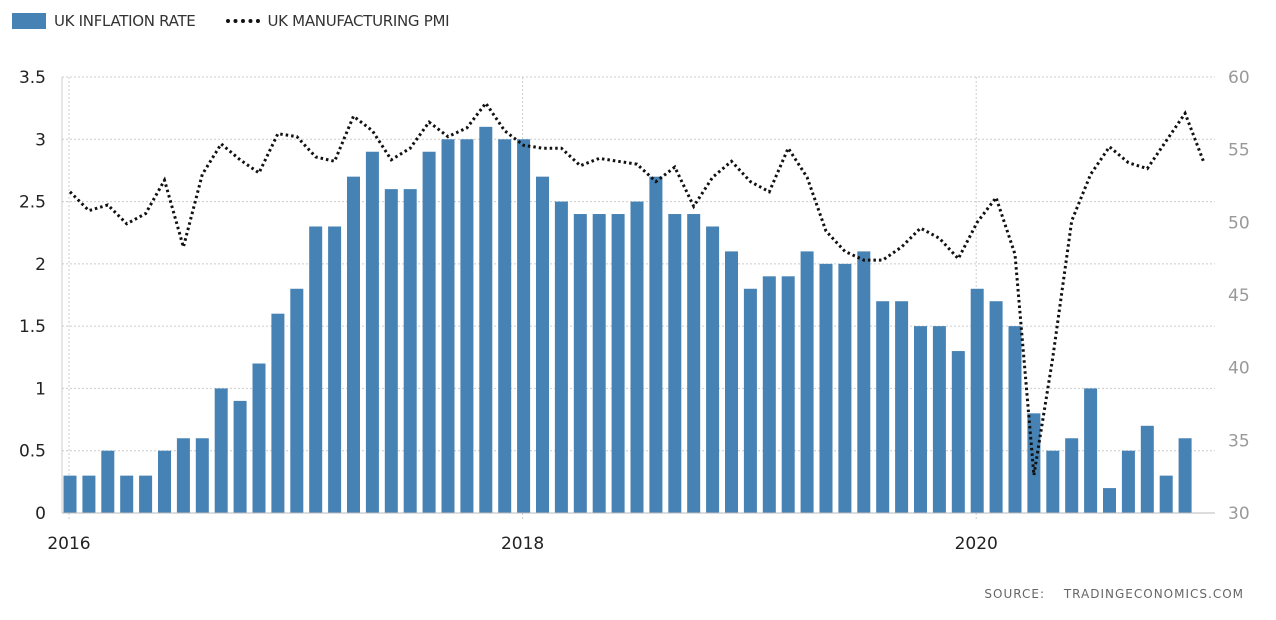 This screenshot has height=620, width=1276. What do you see at coordinates (1239, 514) in the screenshot?
I see `y-right-tick-label: 30` at bounding box center [1239, 514].